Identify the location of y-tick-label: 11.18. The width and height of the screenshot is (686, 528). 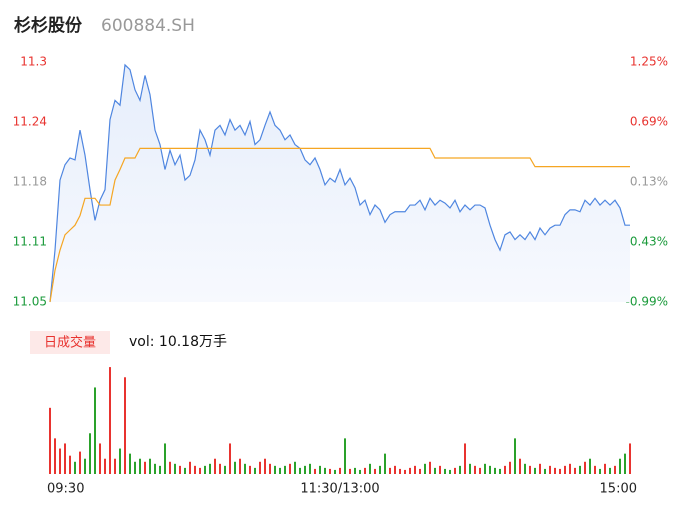
(30, 182).